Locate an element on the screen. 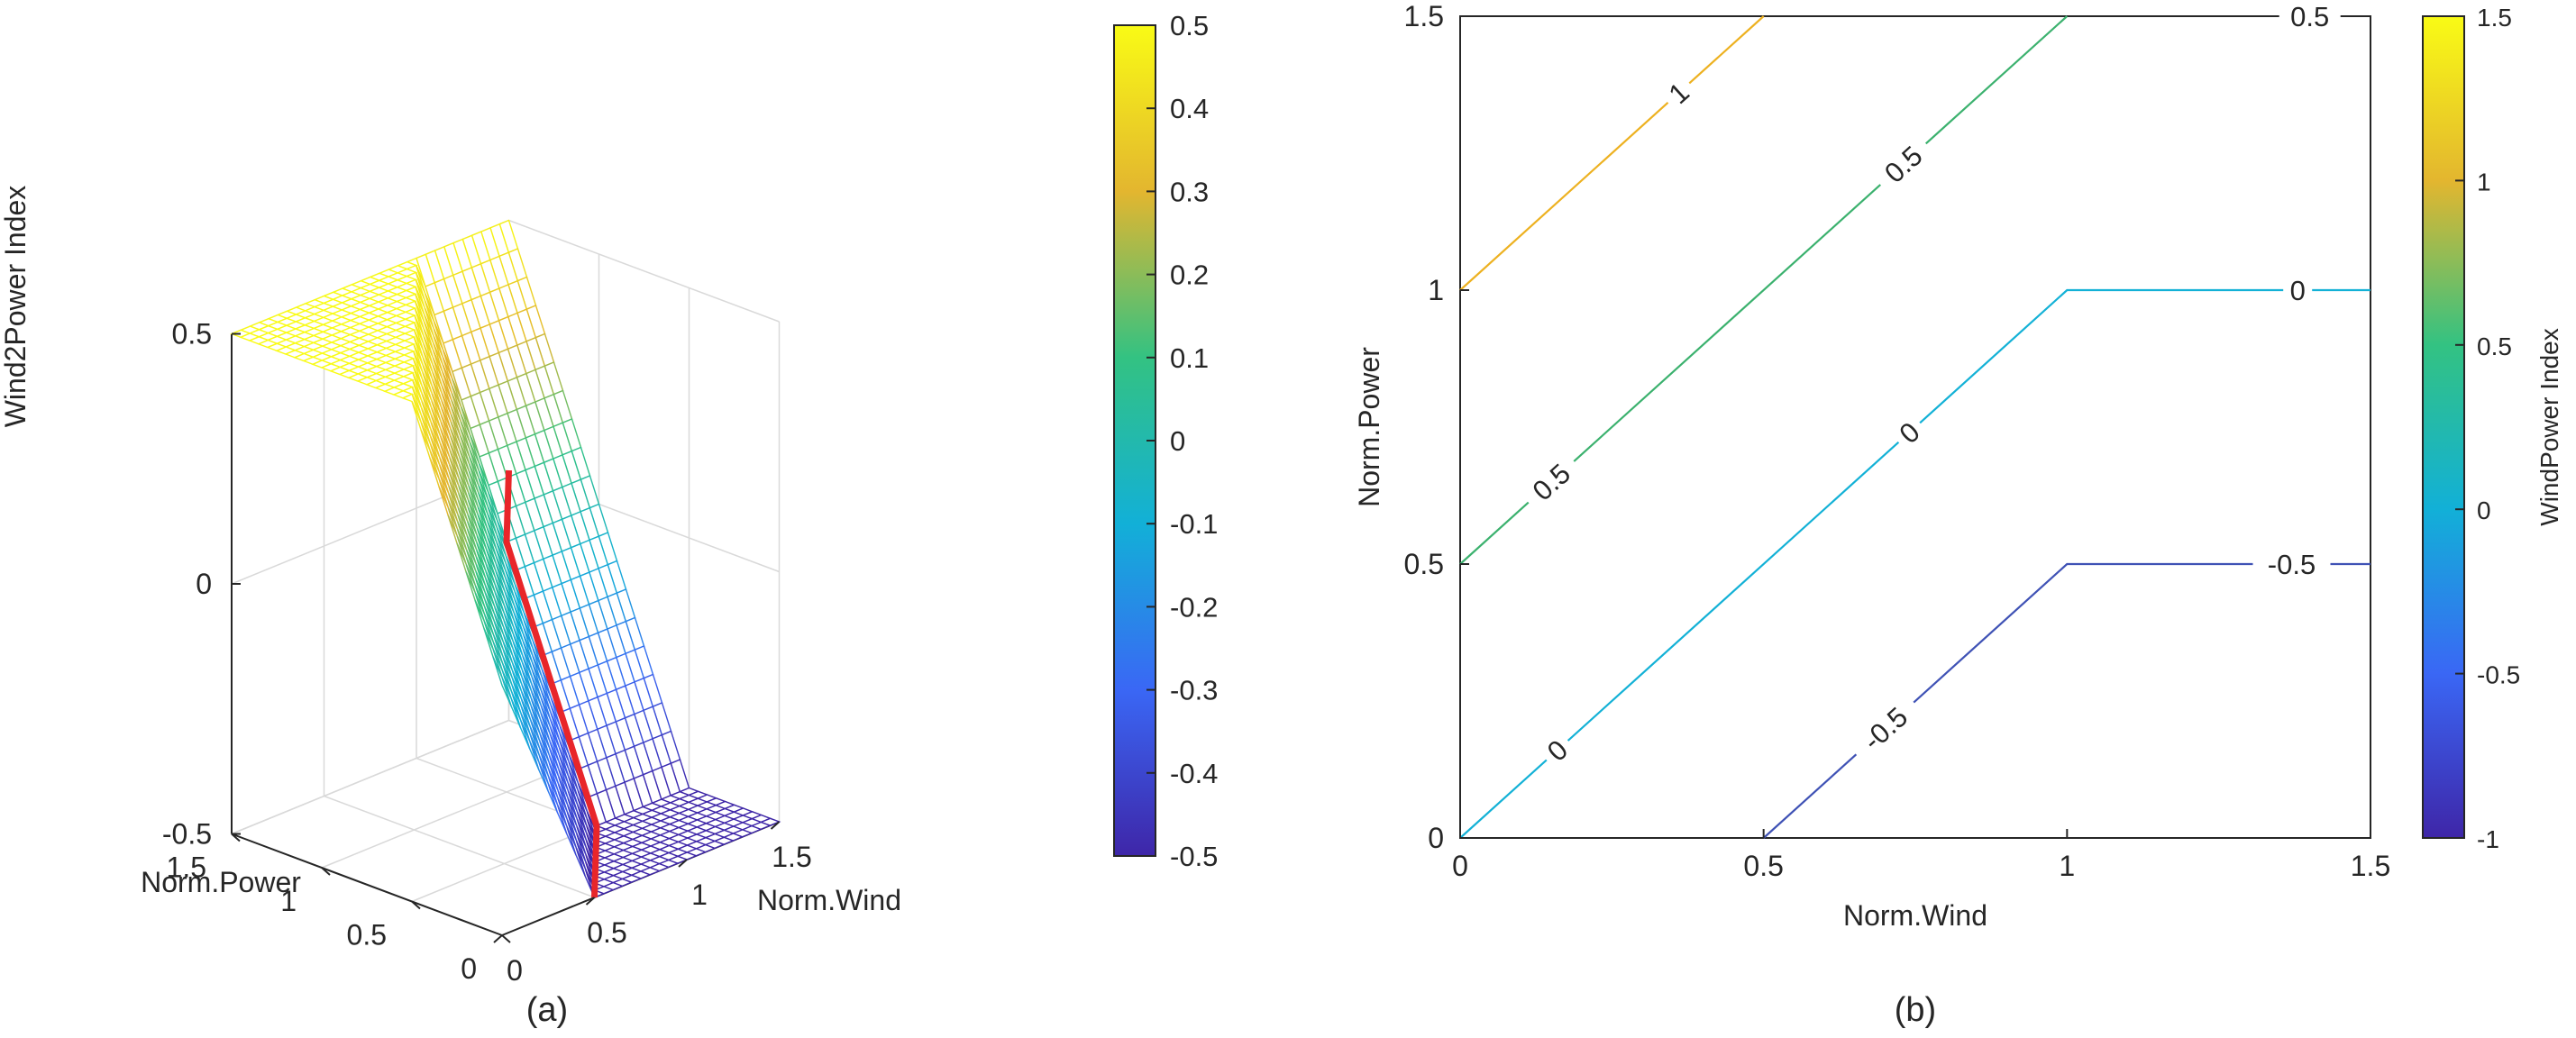  x-tick-label: 0.5 is located at coordinates (606, 932).